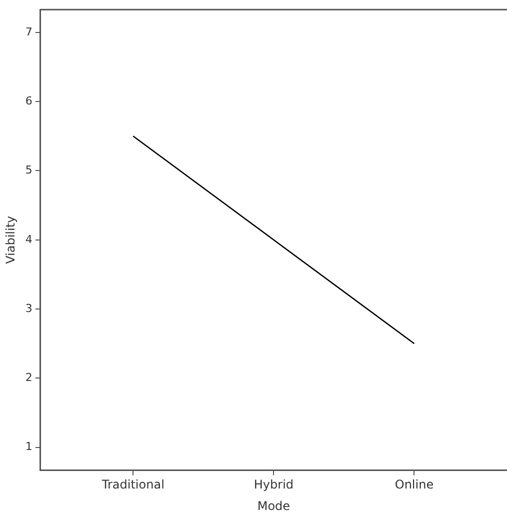 The image size is (507, 522). Describe the element at coordinates (132, 485) in the screenshot. I see `x-tick-label: Traditional` at that location.